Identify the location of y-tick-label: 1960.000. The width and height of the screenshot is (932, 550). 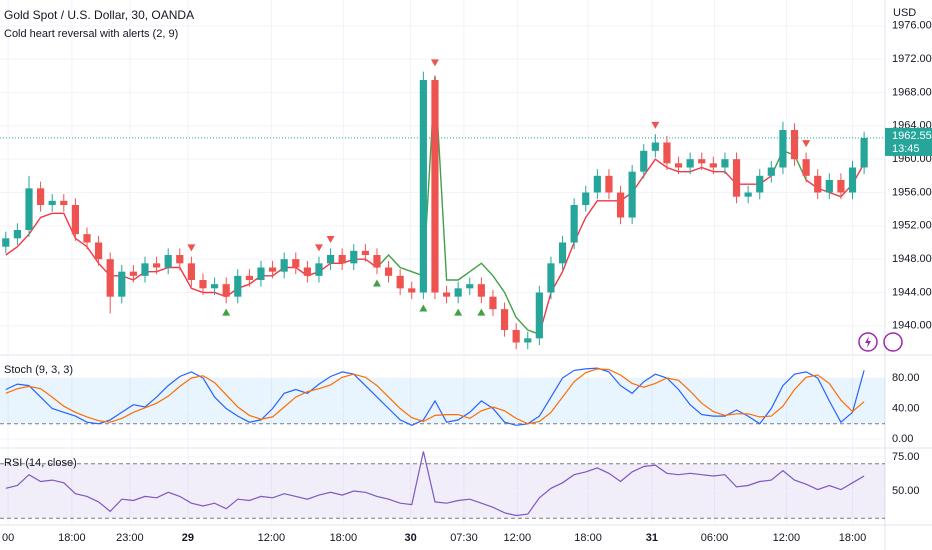
(912, 159).